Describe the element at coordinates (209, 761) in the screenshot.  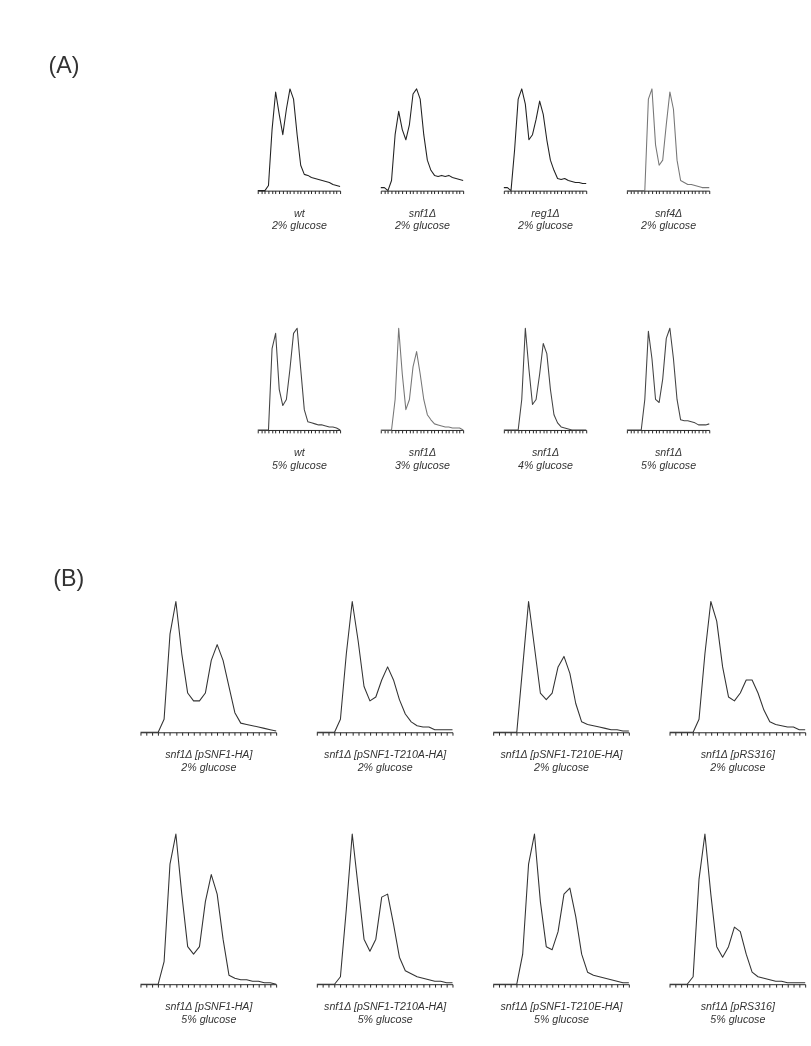
I see `x-axis-title: snf1Δ [pSNF1-HA] 2% glucose` at that location.